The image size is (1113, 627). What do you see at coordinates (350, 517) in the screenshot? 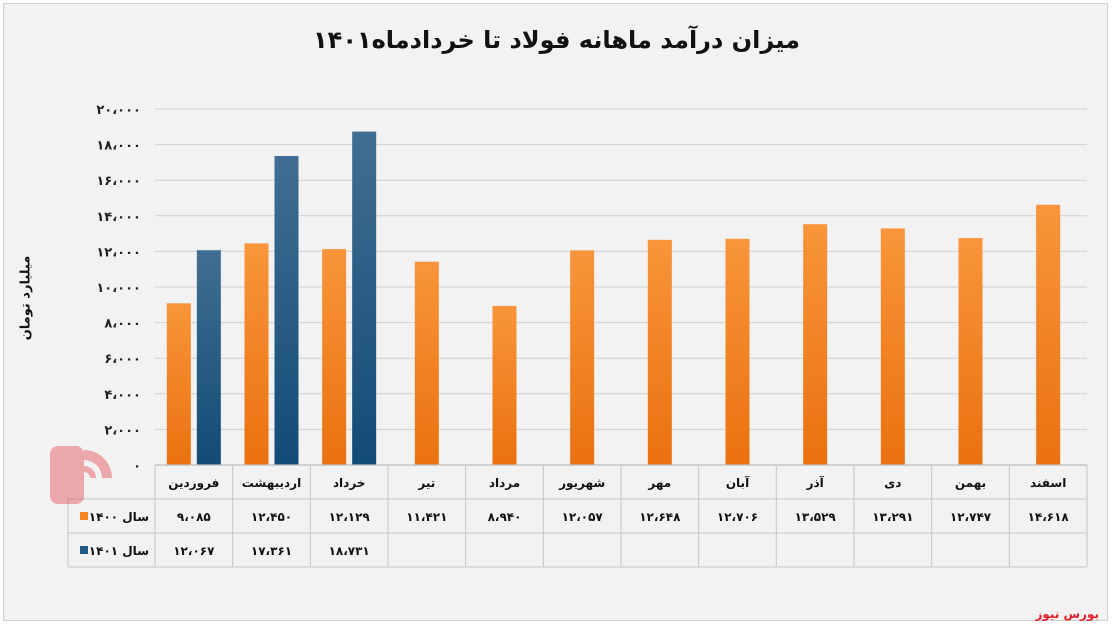
I see `data-label: ۱۲،۱۲۹` at bounding box center [350, 517].